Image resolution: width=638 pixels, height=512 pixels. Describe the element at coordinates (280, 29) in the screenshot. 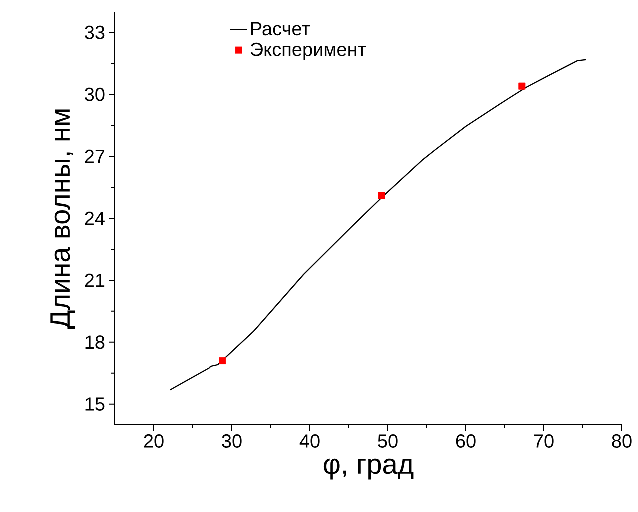

I see `legend-label: Расчет` at that location.